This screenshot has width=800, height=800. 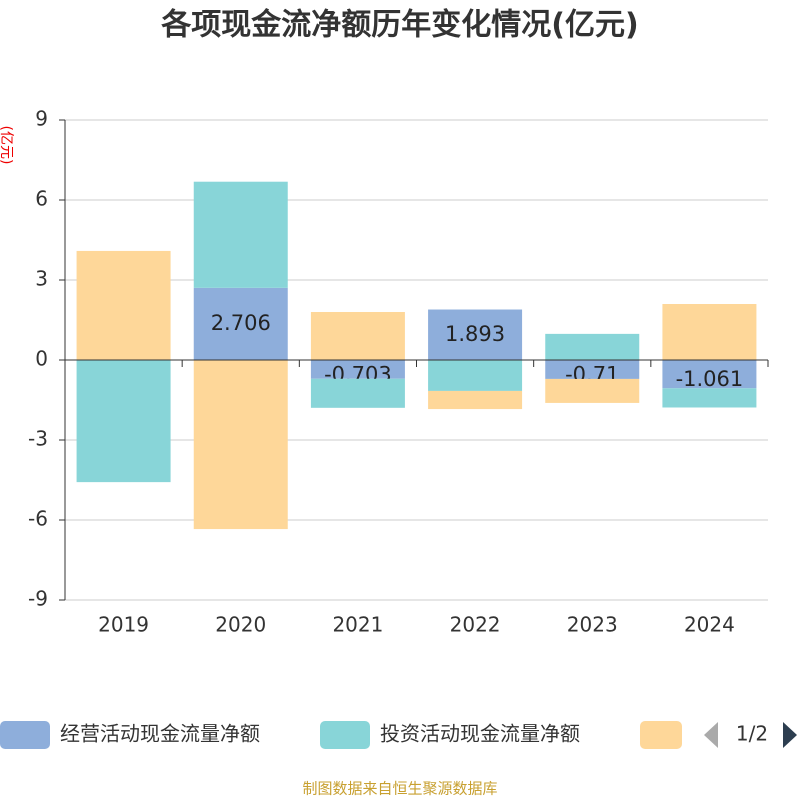 I want to click on y-axis-label: (亿元), so click(x=7, y=145).